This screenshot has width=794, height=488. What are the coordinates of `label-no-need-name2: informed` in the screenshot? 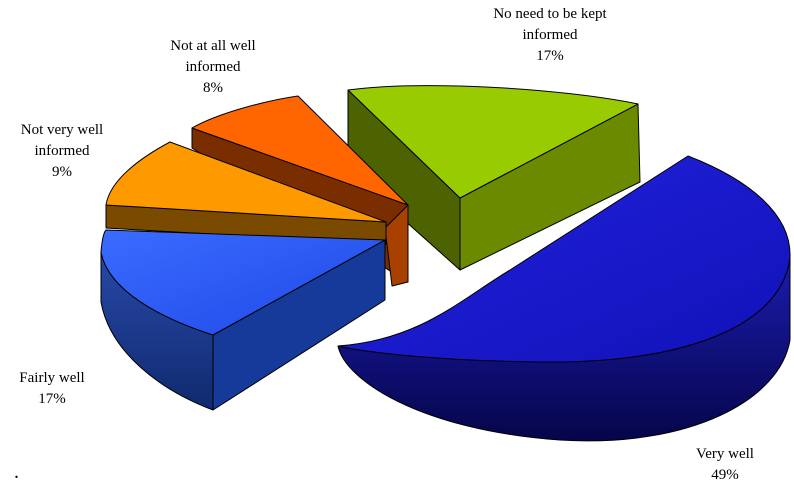 It's located at (550, 35).